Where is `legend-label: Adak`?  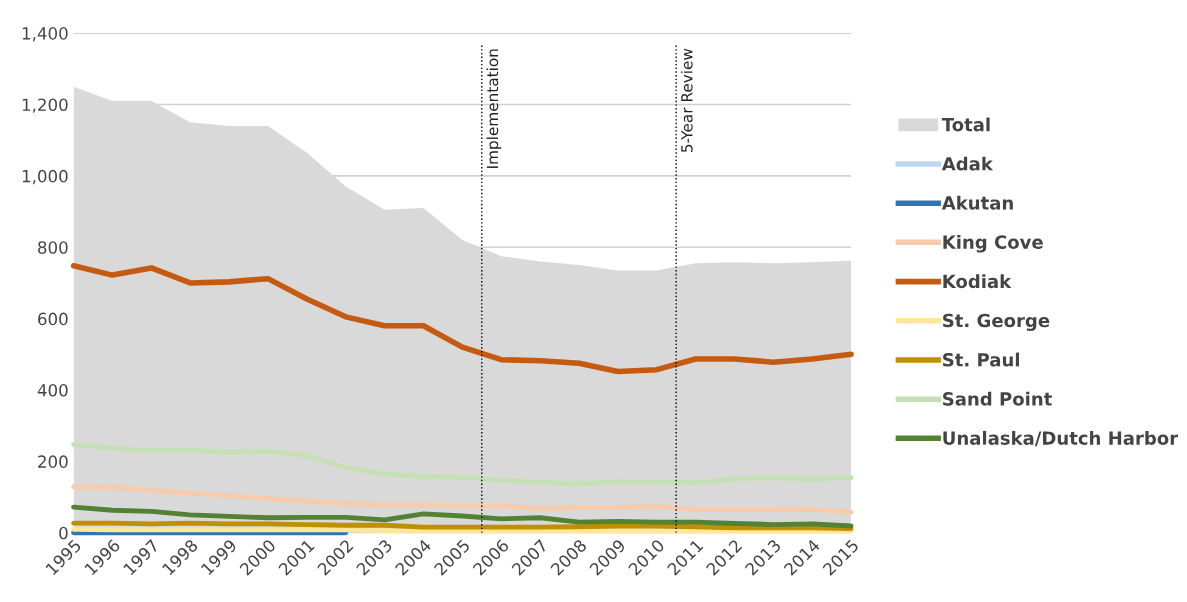
legend-label: Adak is located at coordinates (967, 163).